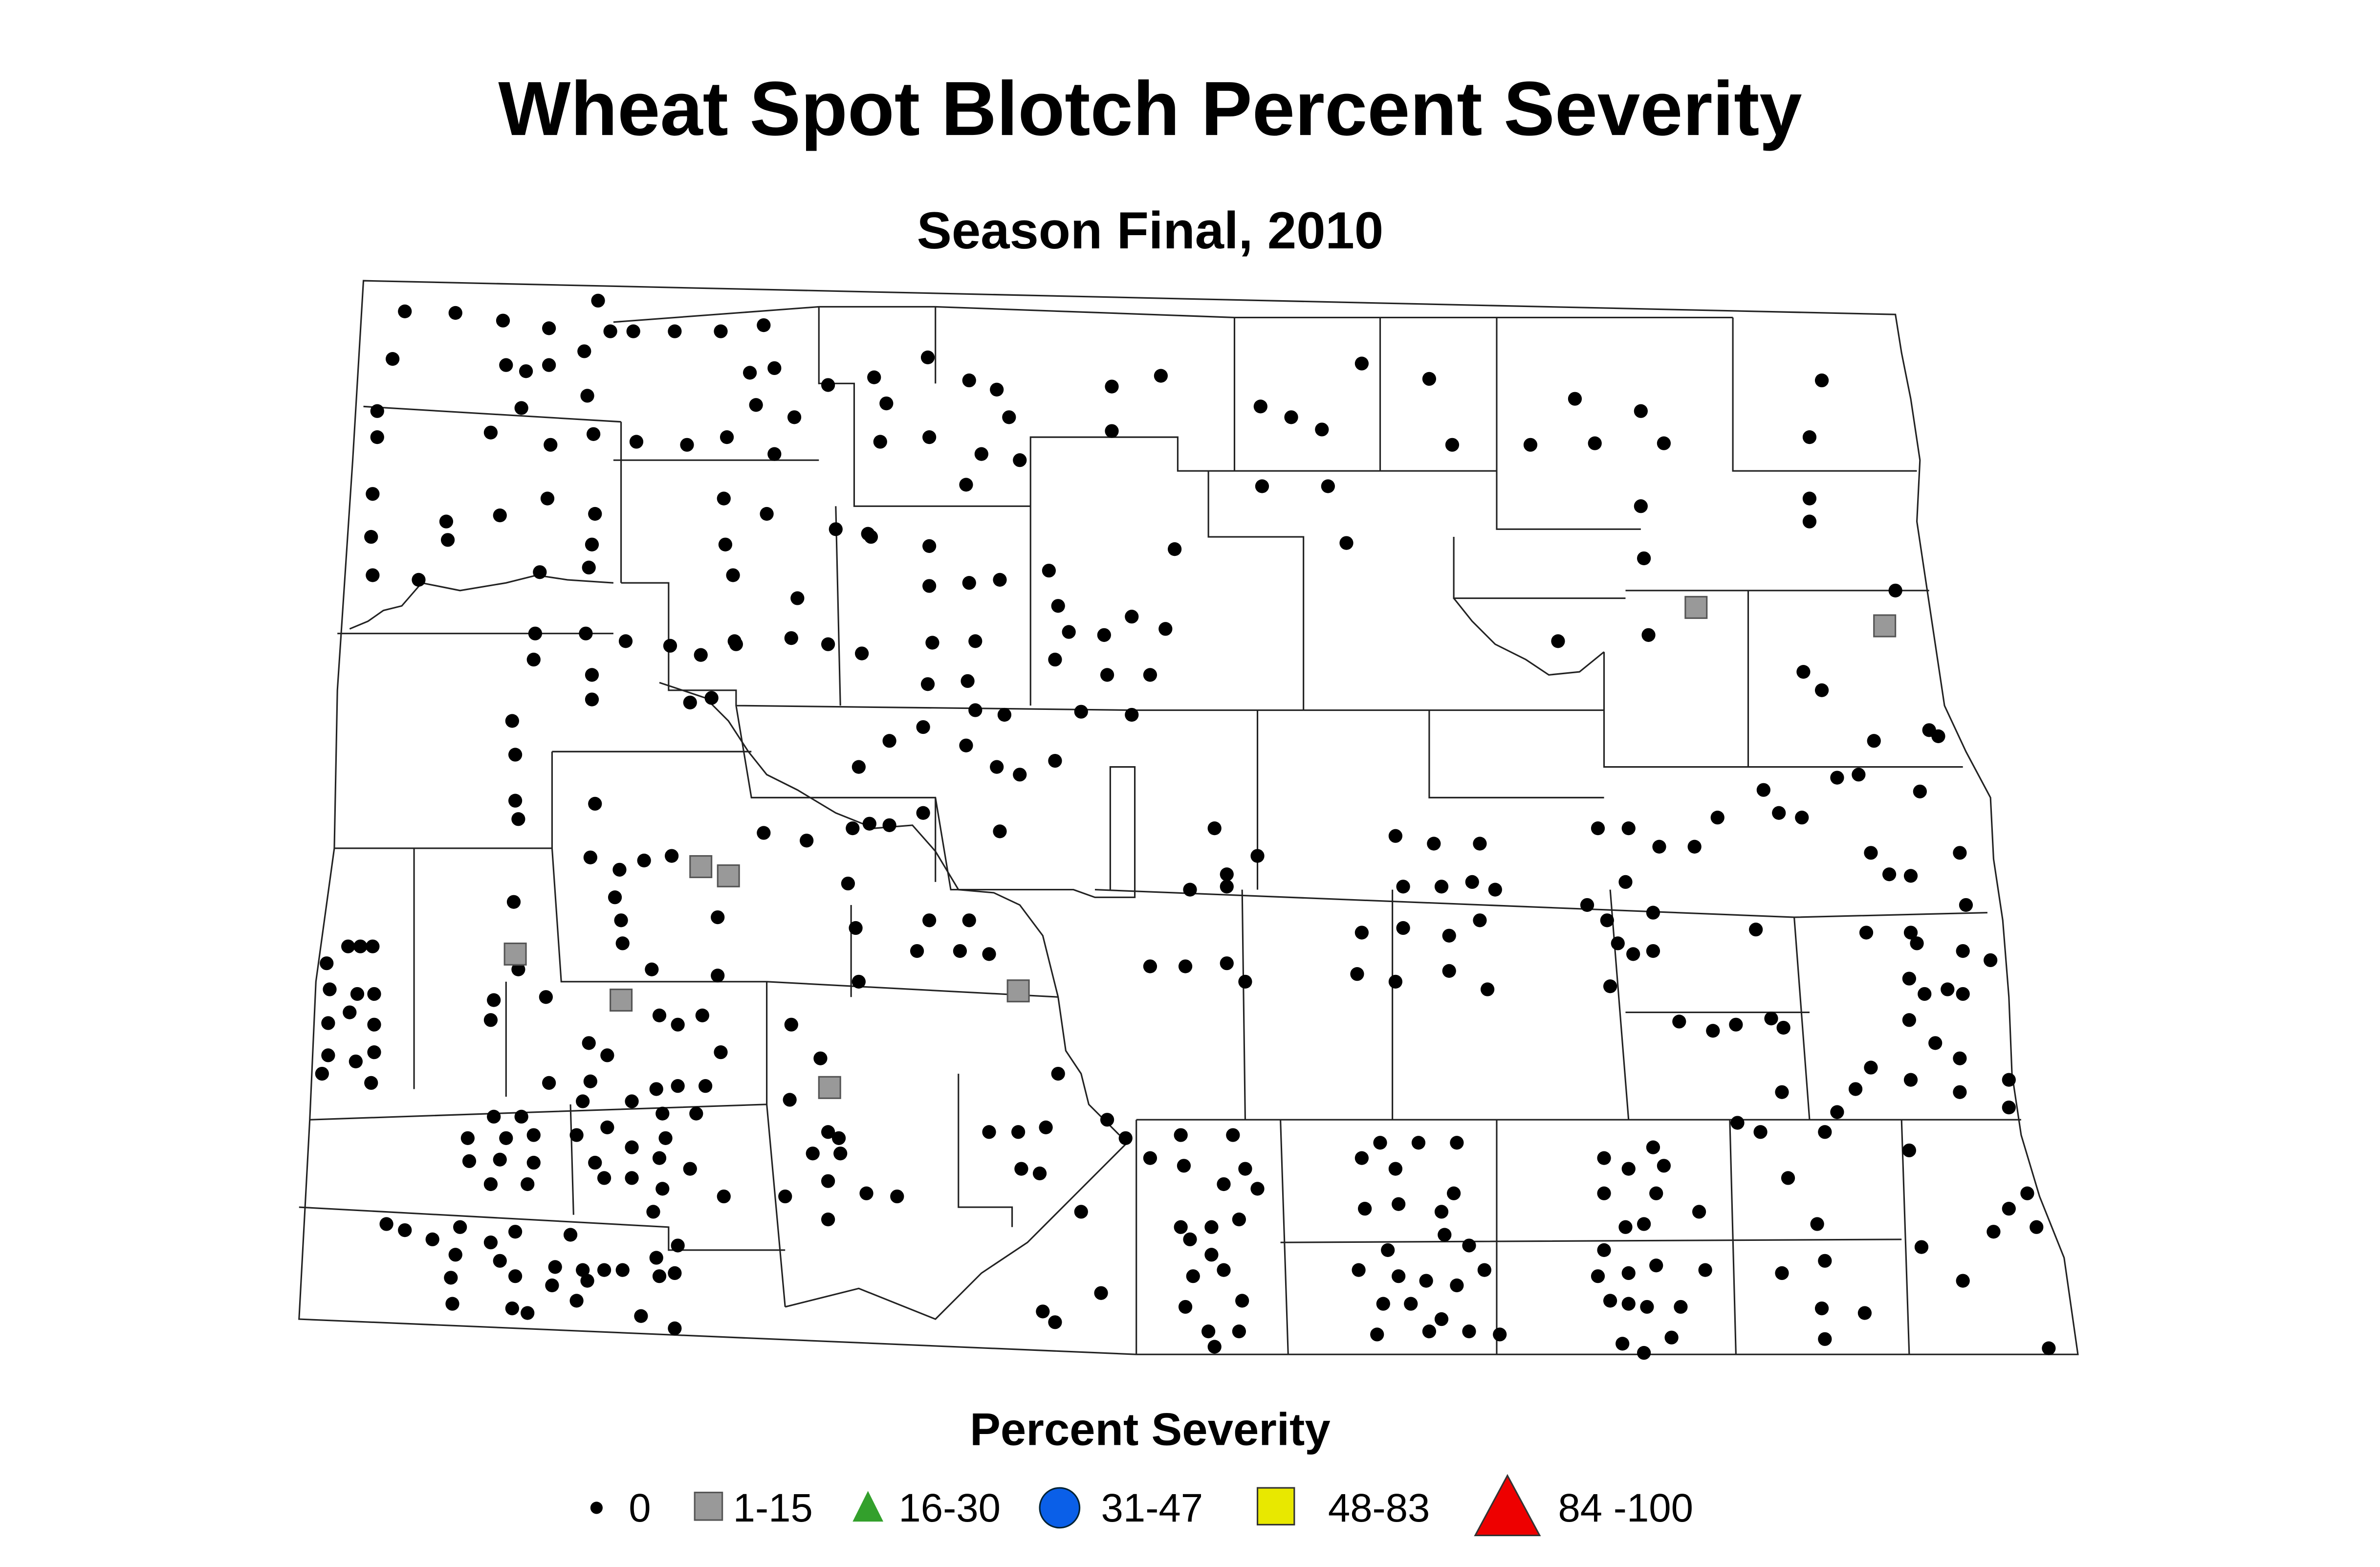  I want to click on legend-label: 0, so click(640, 1508).